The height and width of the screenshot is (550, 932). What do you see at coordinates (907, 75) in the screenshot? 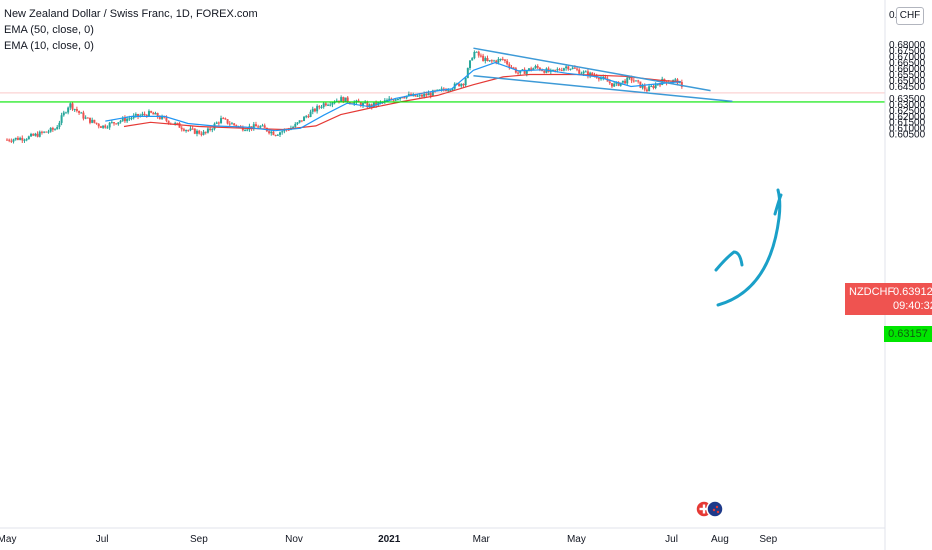
I see `y-tick-label: 0.65500` at bounding box center [907, 75].